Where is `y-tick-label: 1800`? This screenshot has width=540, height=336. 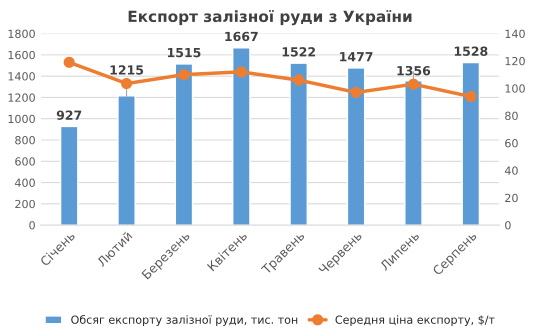 y-tick-label: 1800 is located at coordinates (21, 34).